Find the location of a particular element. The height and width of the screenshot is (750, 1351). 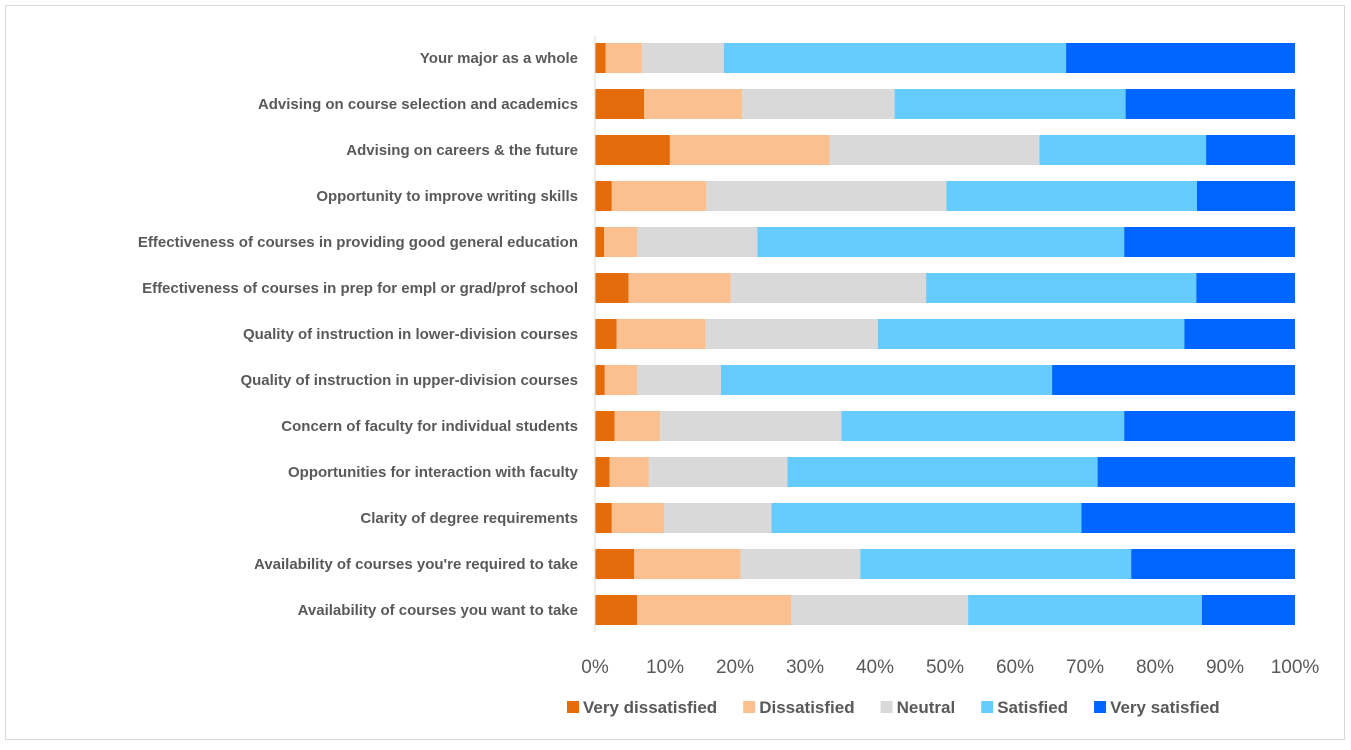

legend-label: Very satisfied is located at coordinates (1165, 707).